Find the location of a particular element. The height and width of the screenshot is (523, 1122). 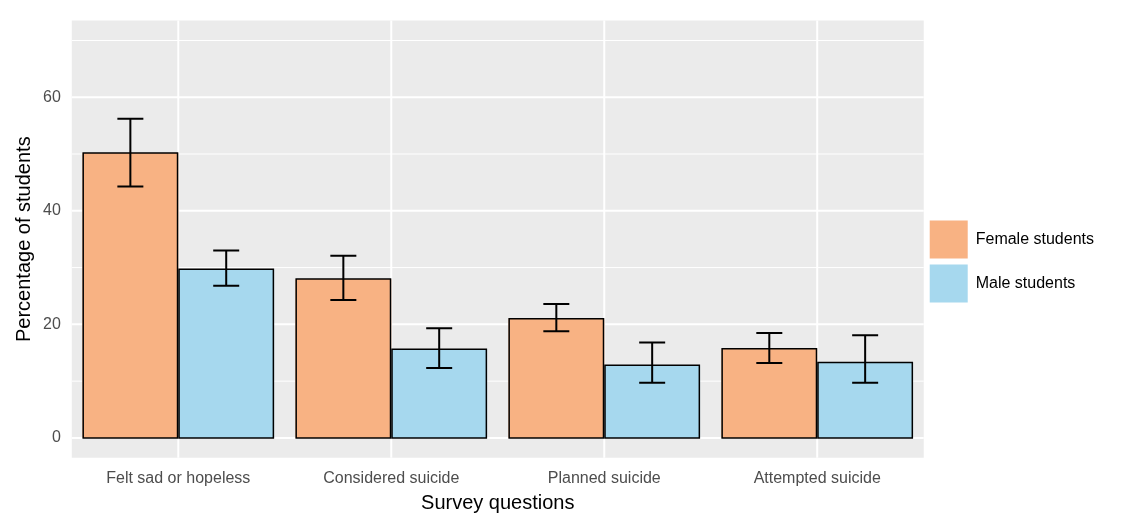

x-tick-label: Attempted suicide is located at coordinates (817, 477).